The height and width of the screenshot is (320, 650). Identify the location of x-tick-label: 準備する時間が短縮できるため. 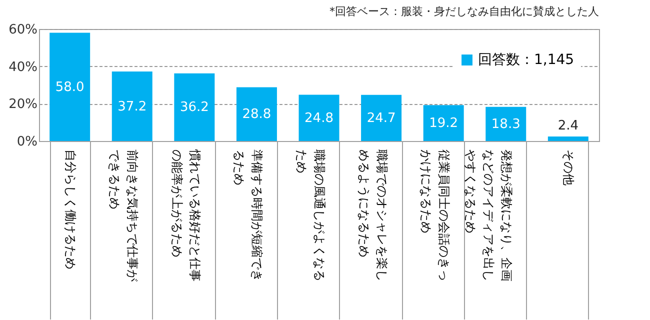
(248, 216).